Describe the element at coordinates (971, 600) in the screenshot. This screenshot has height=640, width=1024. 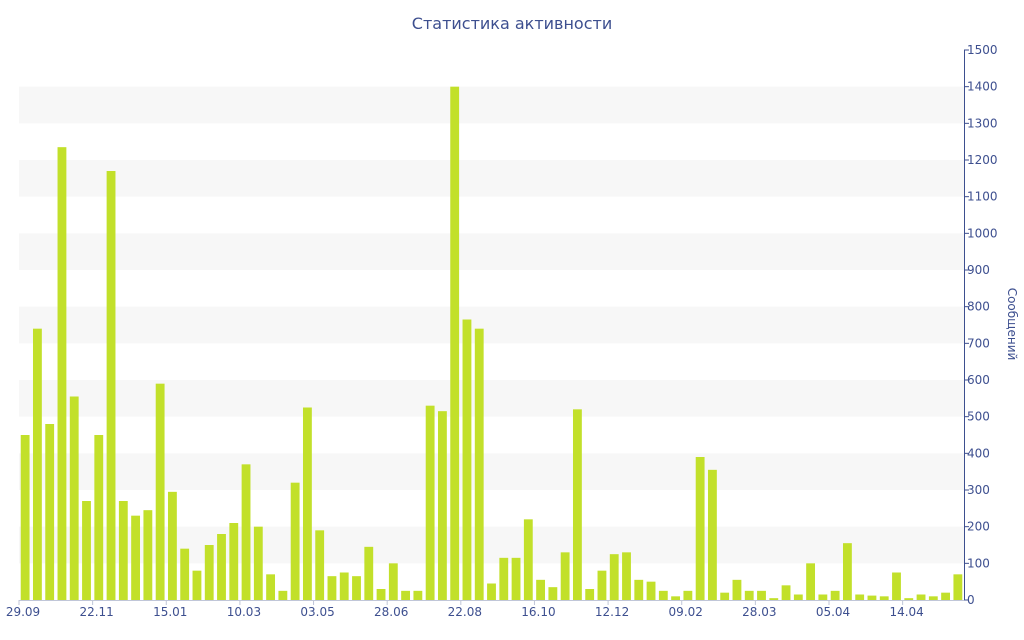
I see `y-tick-label: 0` at that location.